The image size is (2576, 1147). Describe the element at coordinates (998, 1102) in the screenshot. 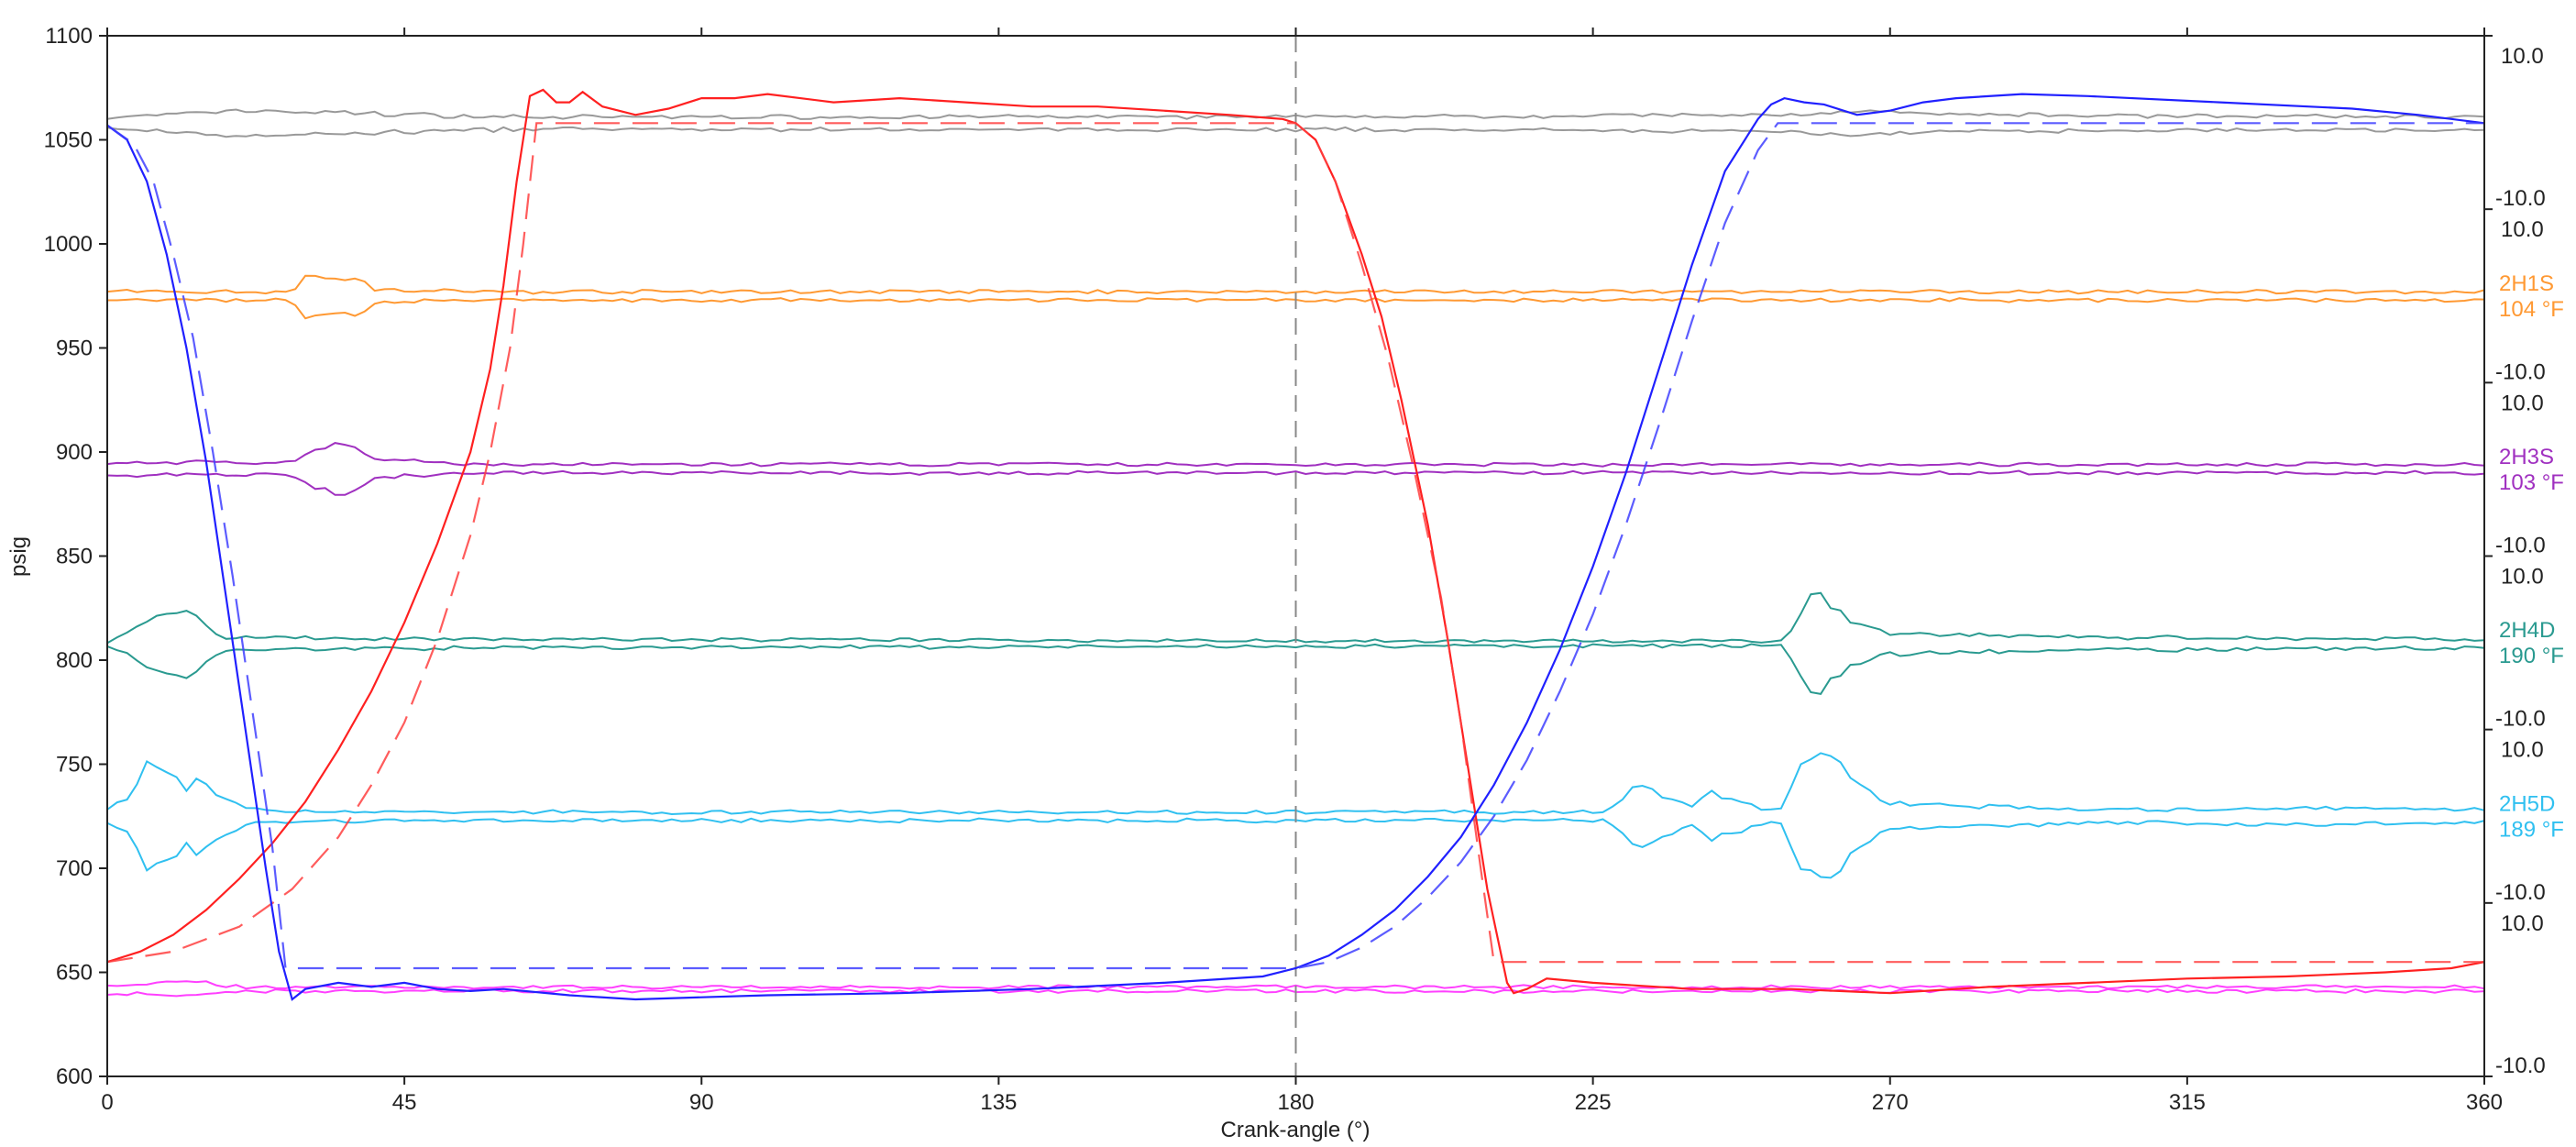

I see `x-tick-label: 135` at that location.